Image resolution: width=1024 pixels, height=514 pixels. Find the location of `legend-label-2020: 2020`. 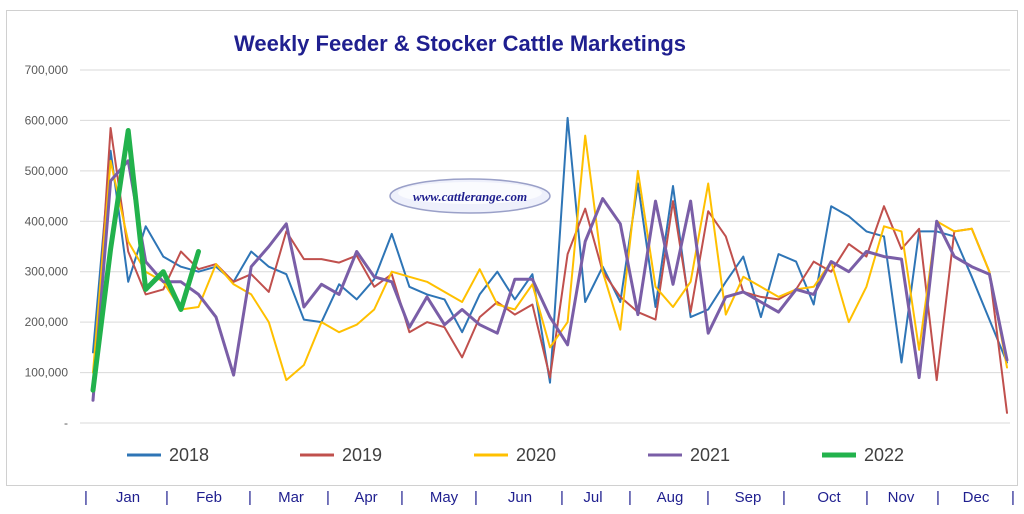

legend-label-2020: 2020 is located at coordinates (536, 455).